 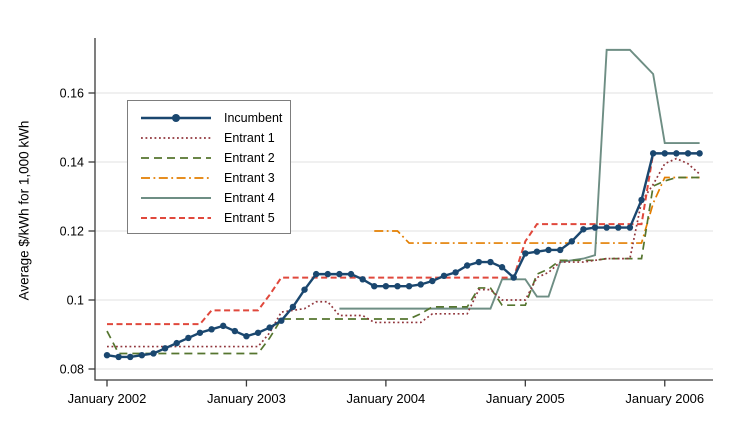 I want to click on legend-item-incumbent: Incumbent, so click(x=214, y=118).